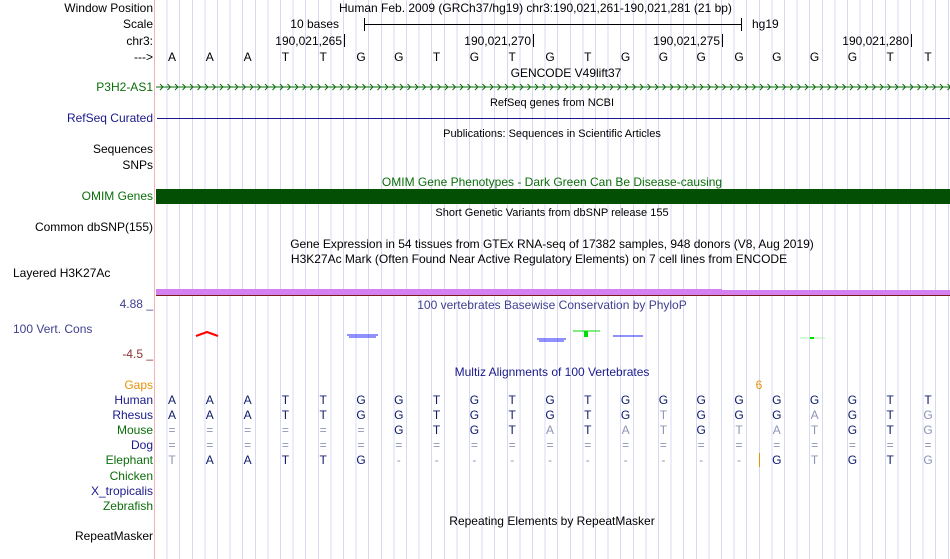  Describe the element at coordinates (134, 430) in the screenshot. I see `species-label-mouse: Mouse` at that location.